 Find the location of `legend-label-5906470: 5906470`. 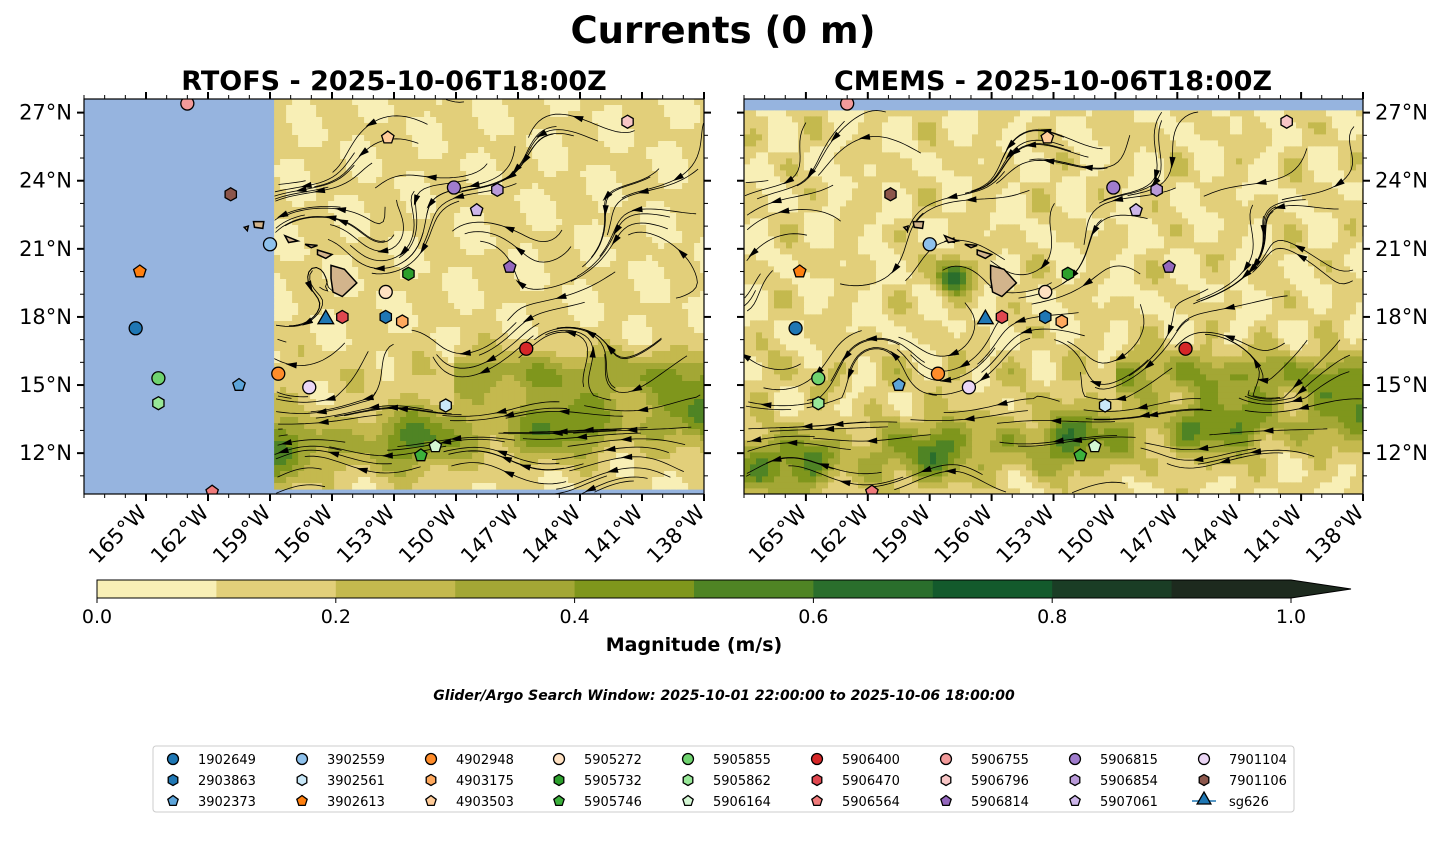

legend-label-5906470: 5906470 is located at coordinates (871, 781).